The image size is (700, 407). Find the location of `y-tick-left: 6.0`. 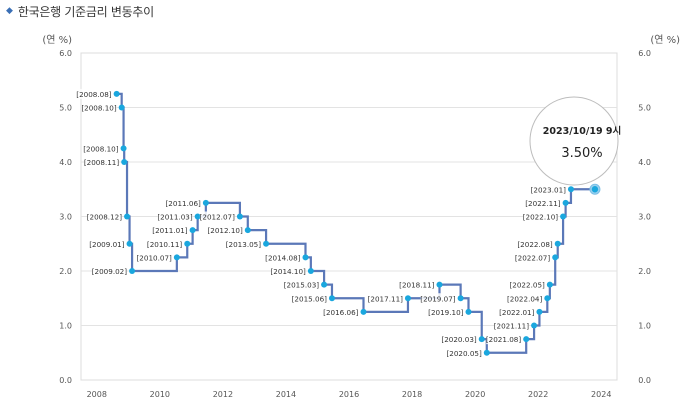

y-tick-left: 6.0 is located at coordinates (65, 53).